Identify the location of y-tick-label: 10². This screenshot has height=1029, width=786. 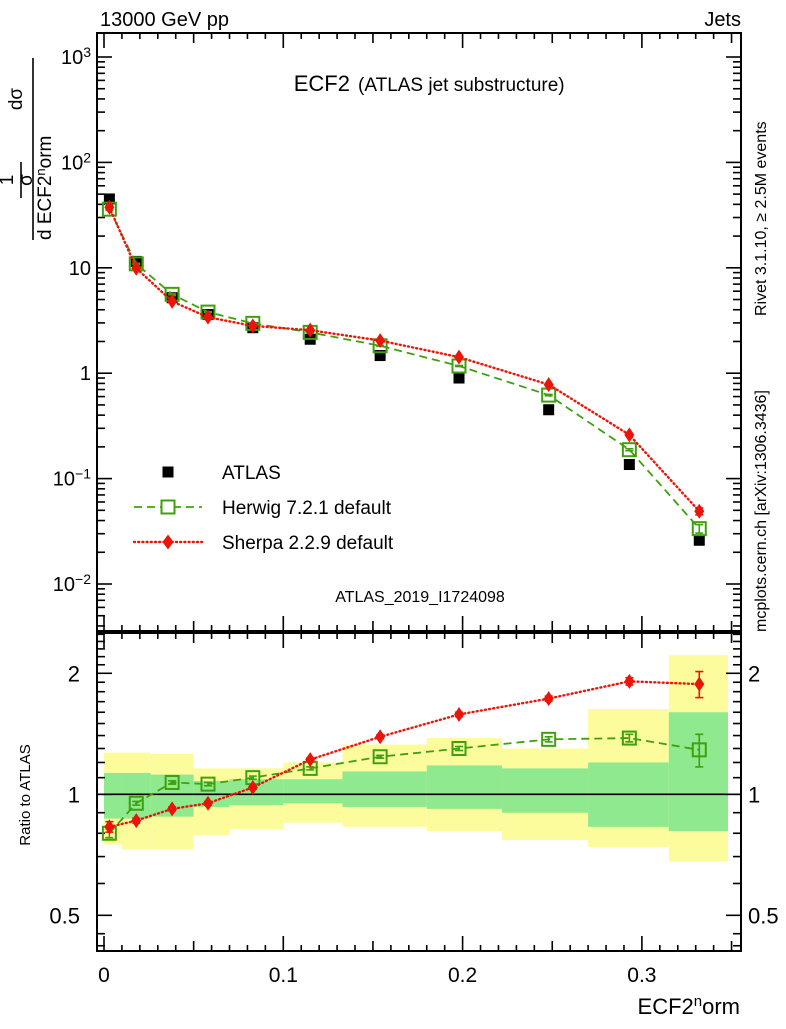
(76, 161).